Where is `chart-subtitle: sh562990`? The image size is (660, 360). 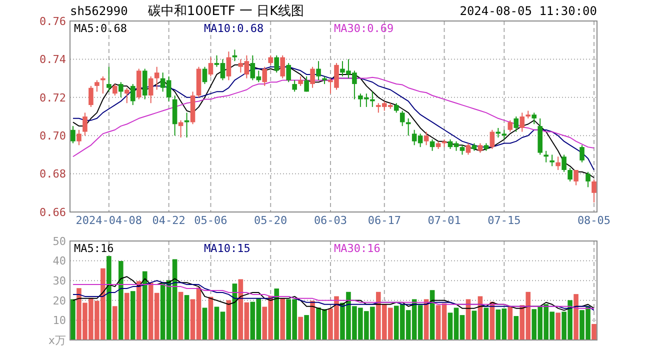
chart-subtitle: sh562990 is located at coordinates (99, 11).